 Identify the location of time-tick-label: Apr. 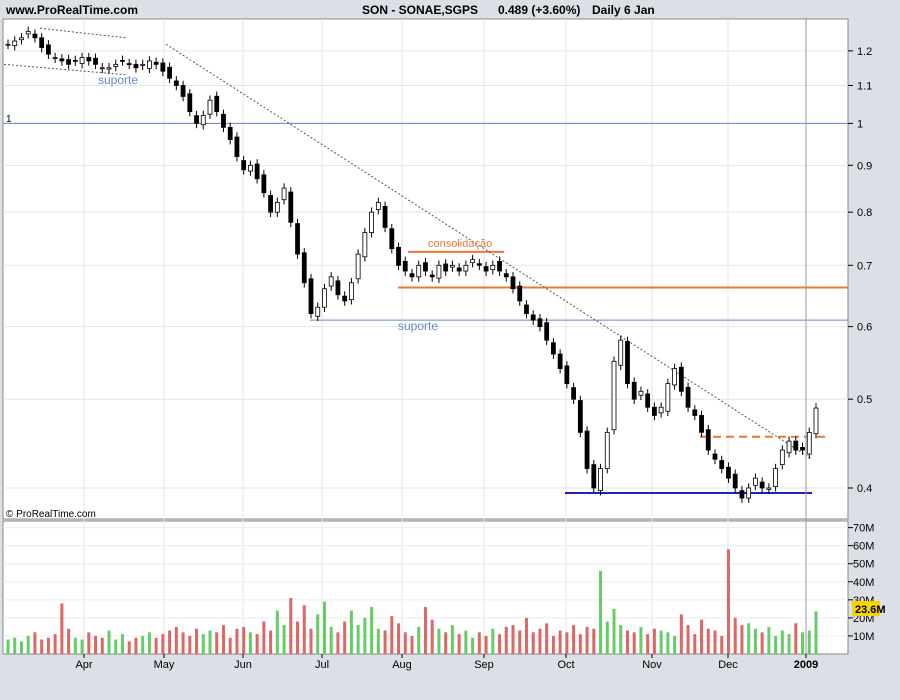
(83, 665).